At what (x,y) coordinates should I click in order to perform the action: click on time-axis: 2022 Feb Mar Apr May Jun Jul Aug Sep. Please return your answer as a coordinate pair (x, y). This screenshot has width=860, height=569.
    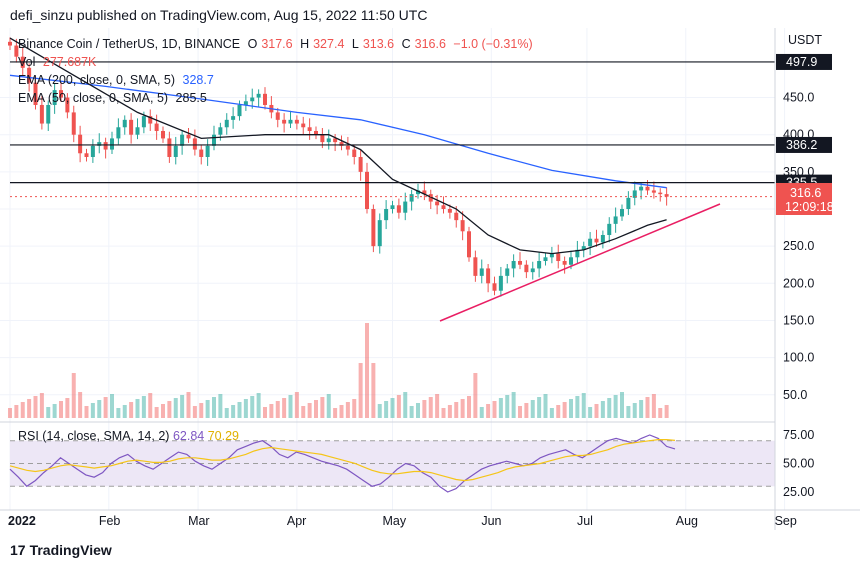
    Looking at the image, I should click on (402, 521).